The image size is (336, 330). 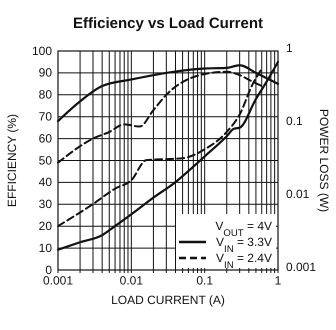 I want to click on y2-tick-label: 100, so click(x=42, y=51).